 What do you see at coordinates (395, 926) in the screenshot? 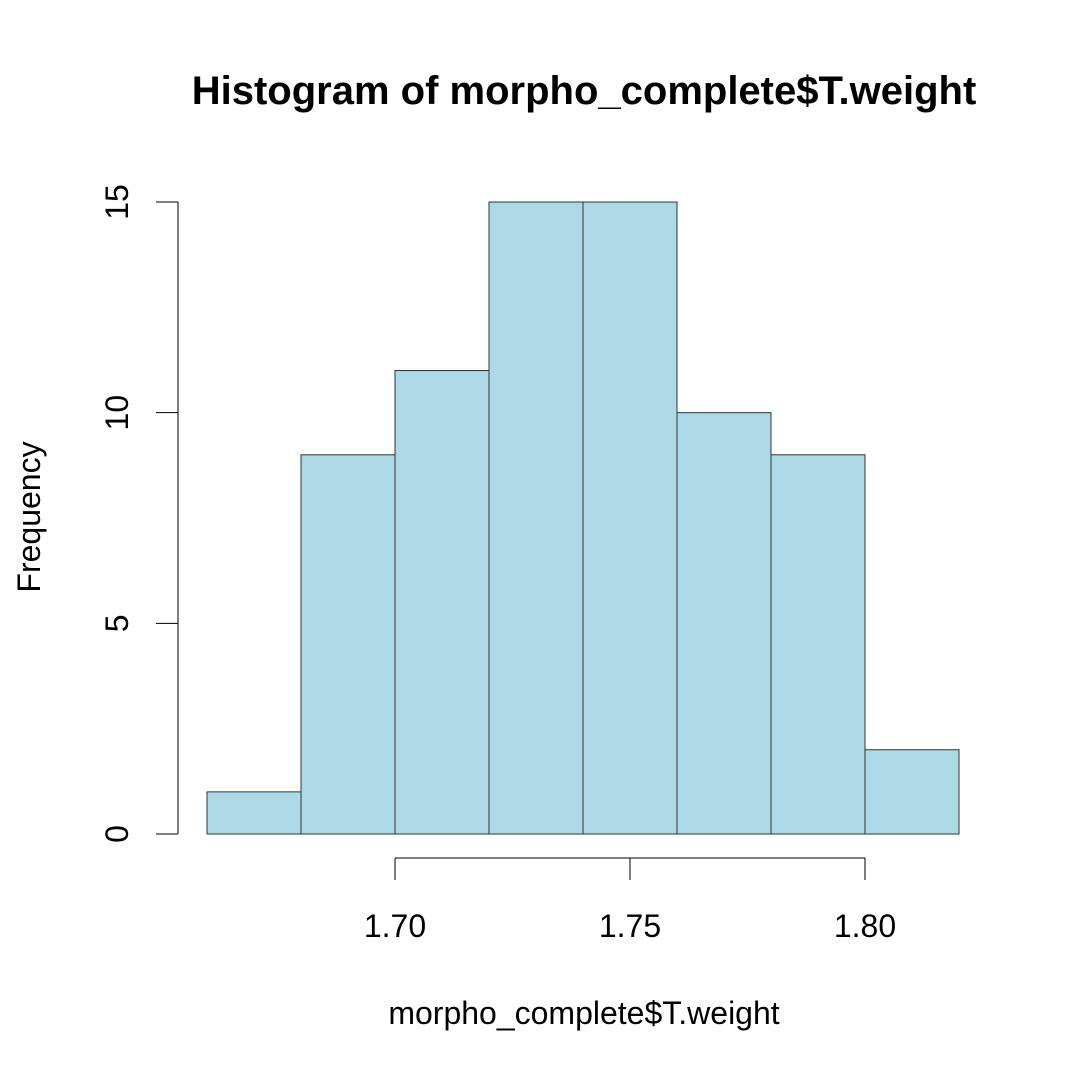
I see `x-tick-label: 1.70` at bounding box center [395, 926].